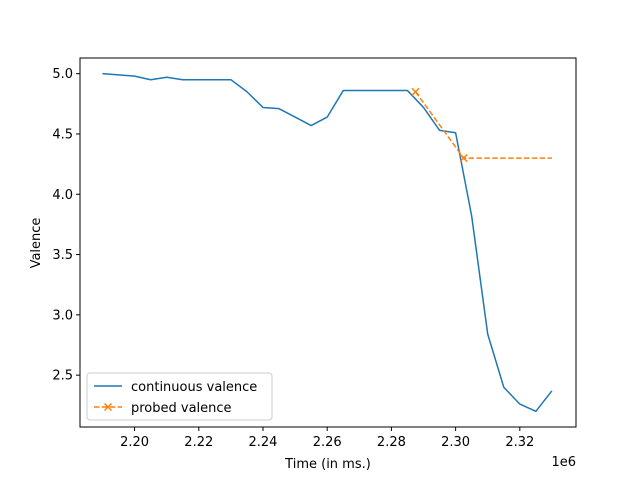 Image resolution: width=640 pixels, height=480 pixels. I want to click on y-tick-label: 4.0, so click(62, 195).